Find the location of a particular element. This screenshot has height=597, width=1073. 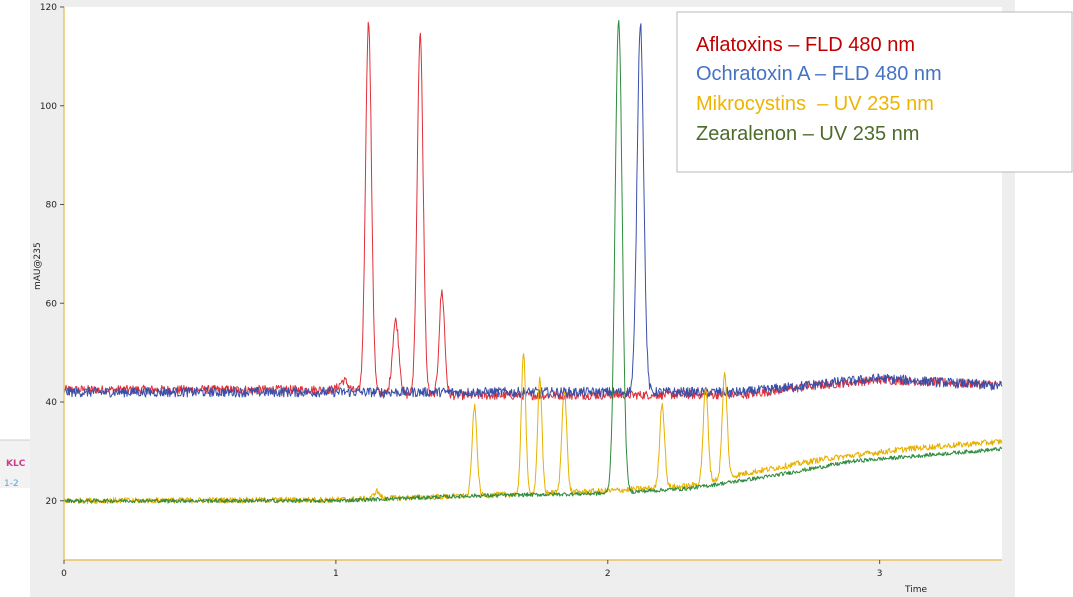

legend-box is located at coordinates (874, 92).